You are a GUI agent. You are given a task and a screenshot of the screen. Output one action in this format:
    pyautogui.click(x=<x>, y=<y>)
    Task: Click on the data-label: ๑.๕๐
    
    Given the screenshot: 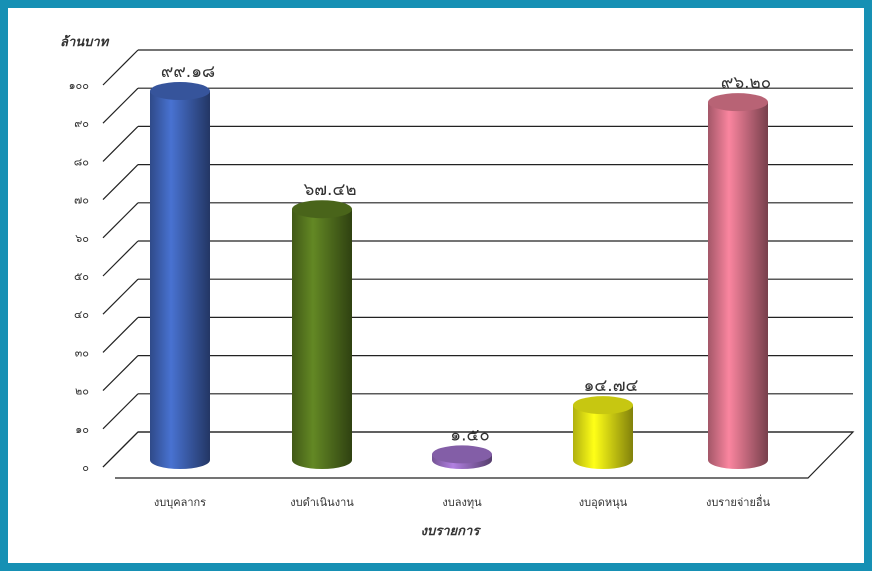 What is the action you would take?
    pyautogui.click(x=469, y=435)
    